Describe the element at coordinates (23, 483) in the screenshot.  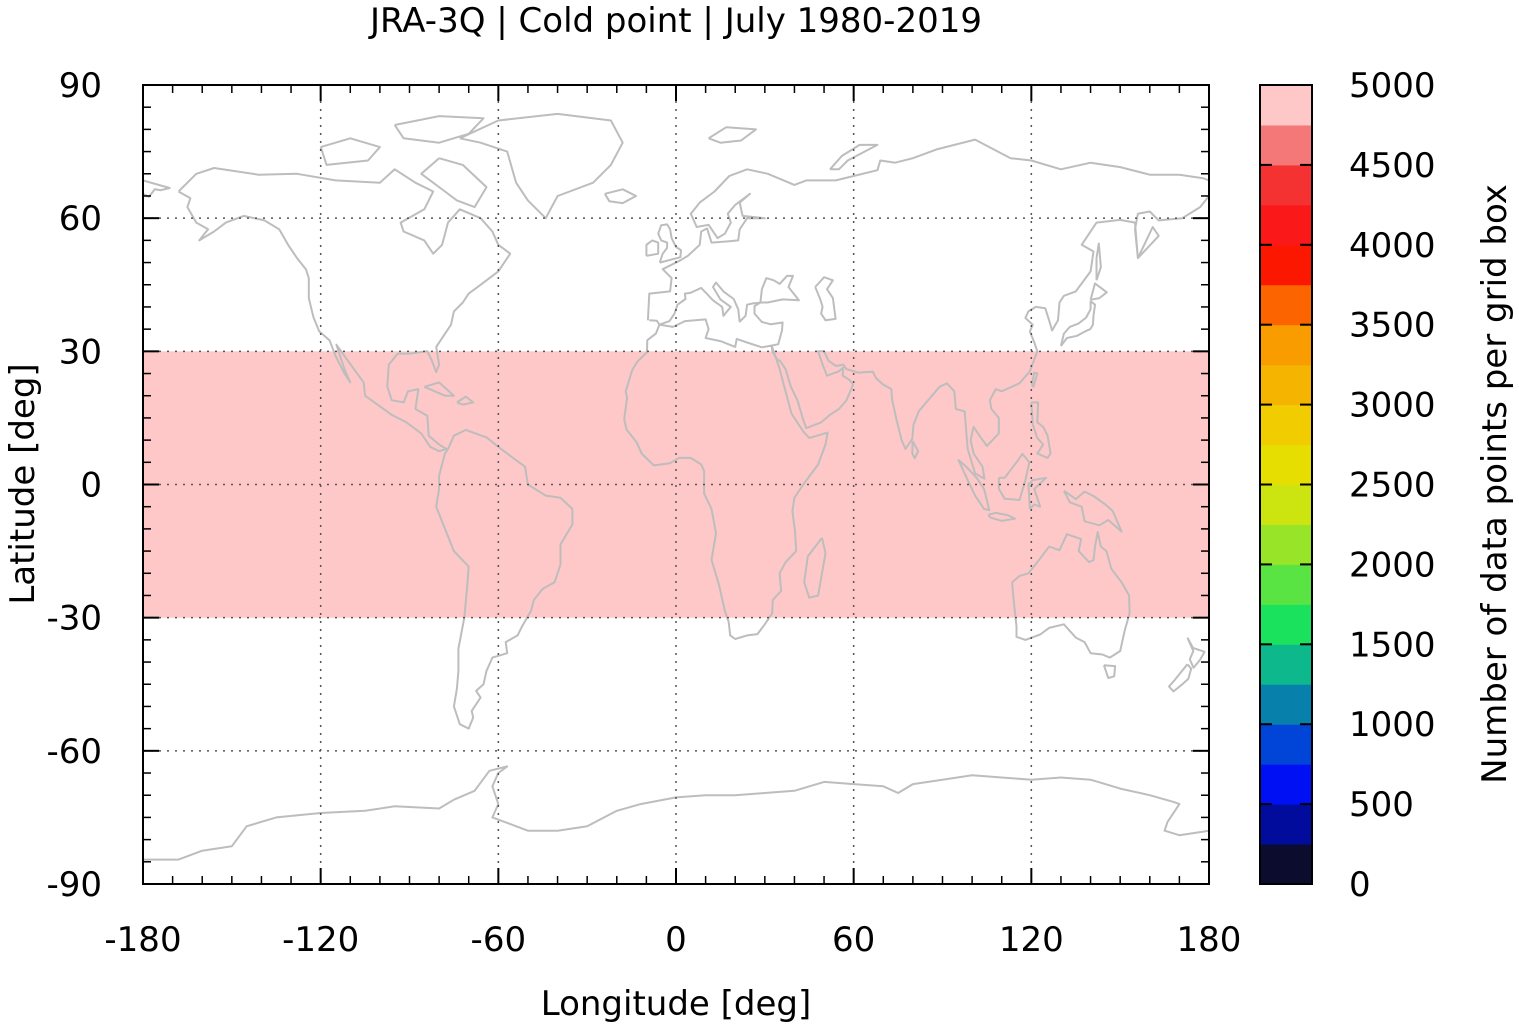
I see `y-axis-label: Latitude [deg]` at that location.